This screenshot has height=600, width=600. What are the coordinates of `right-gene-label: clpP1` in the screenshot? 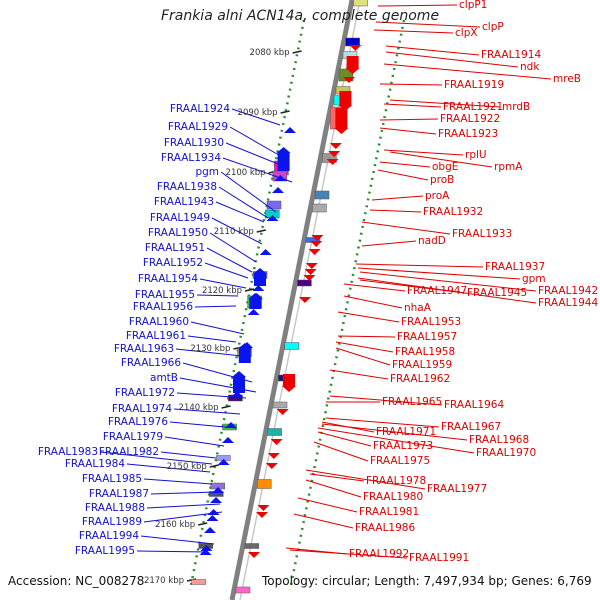 It's located at (473, 5).